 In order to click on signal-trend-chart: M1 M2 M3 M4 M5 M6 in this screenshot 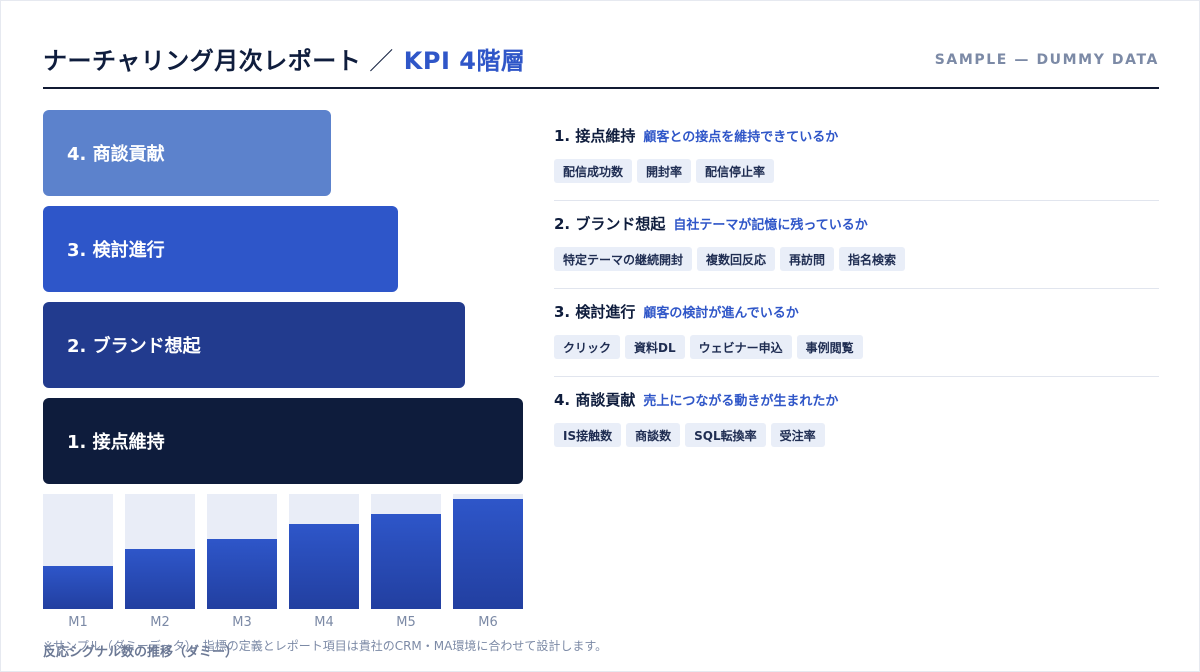, I will do `click(283, 564)`.